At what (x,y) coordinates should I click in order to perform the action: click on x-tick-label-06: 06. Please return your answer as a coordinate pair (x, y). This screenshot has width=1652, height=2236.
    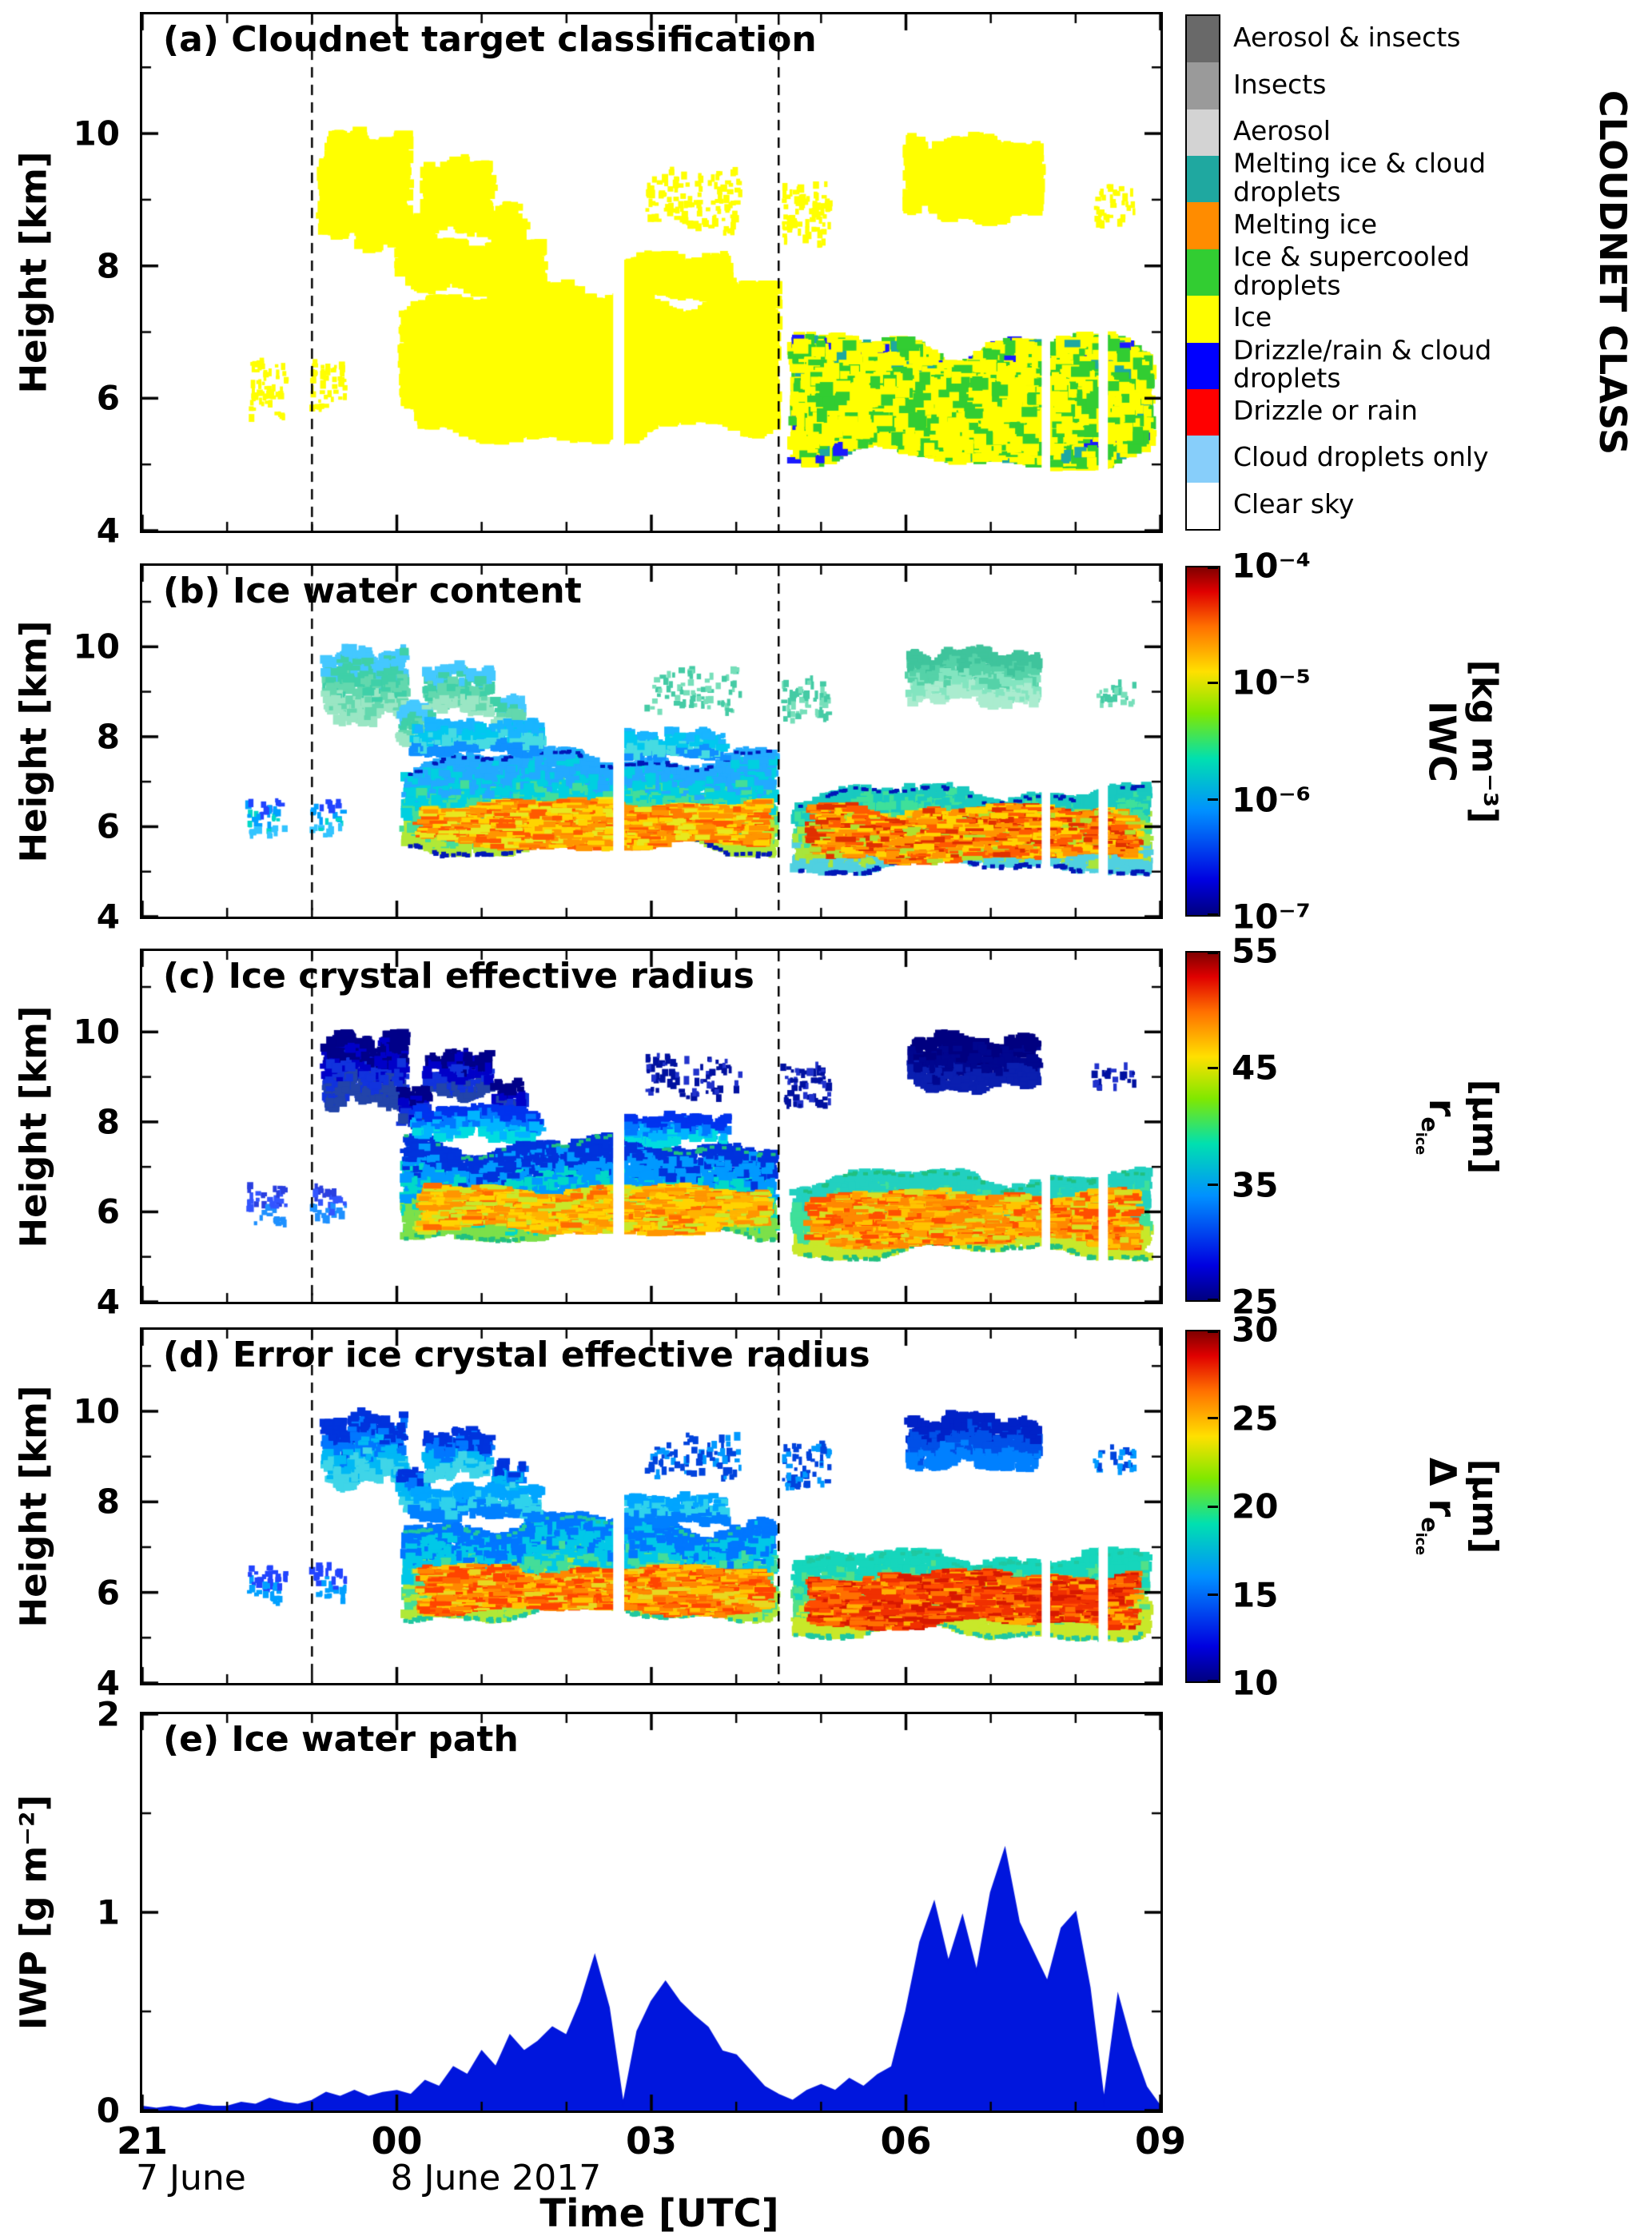
    Looking at the image, I should click on (906, 2140).